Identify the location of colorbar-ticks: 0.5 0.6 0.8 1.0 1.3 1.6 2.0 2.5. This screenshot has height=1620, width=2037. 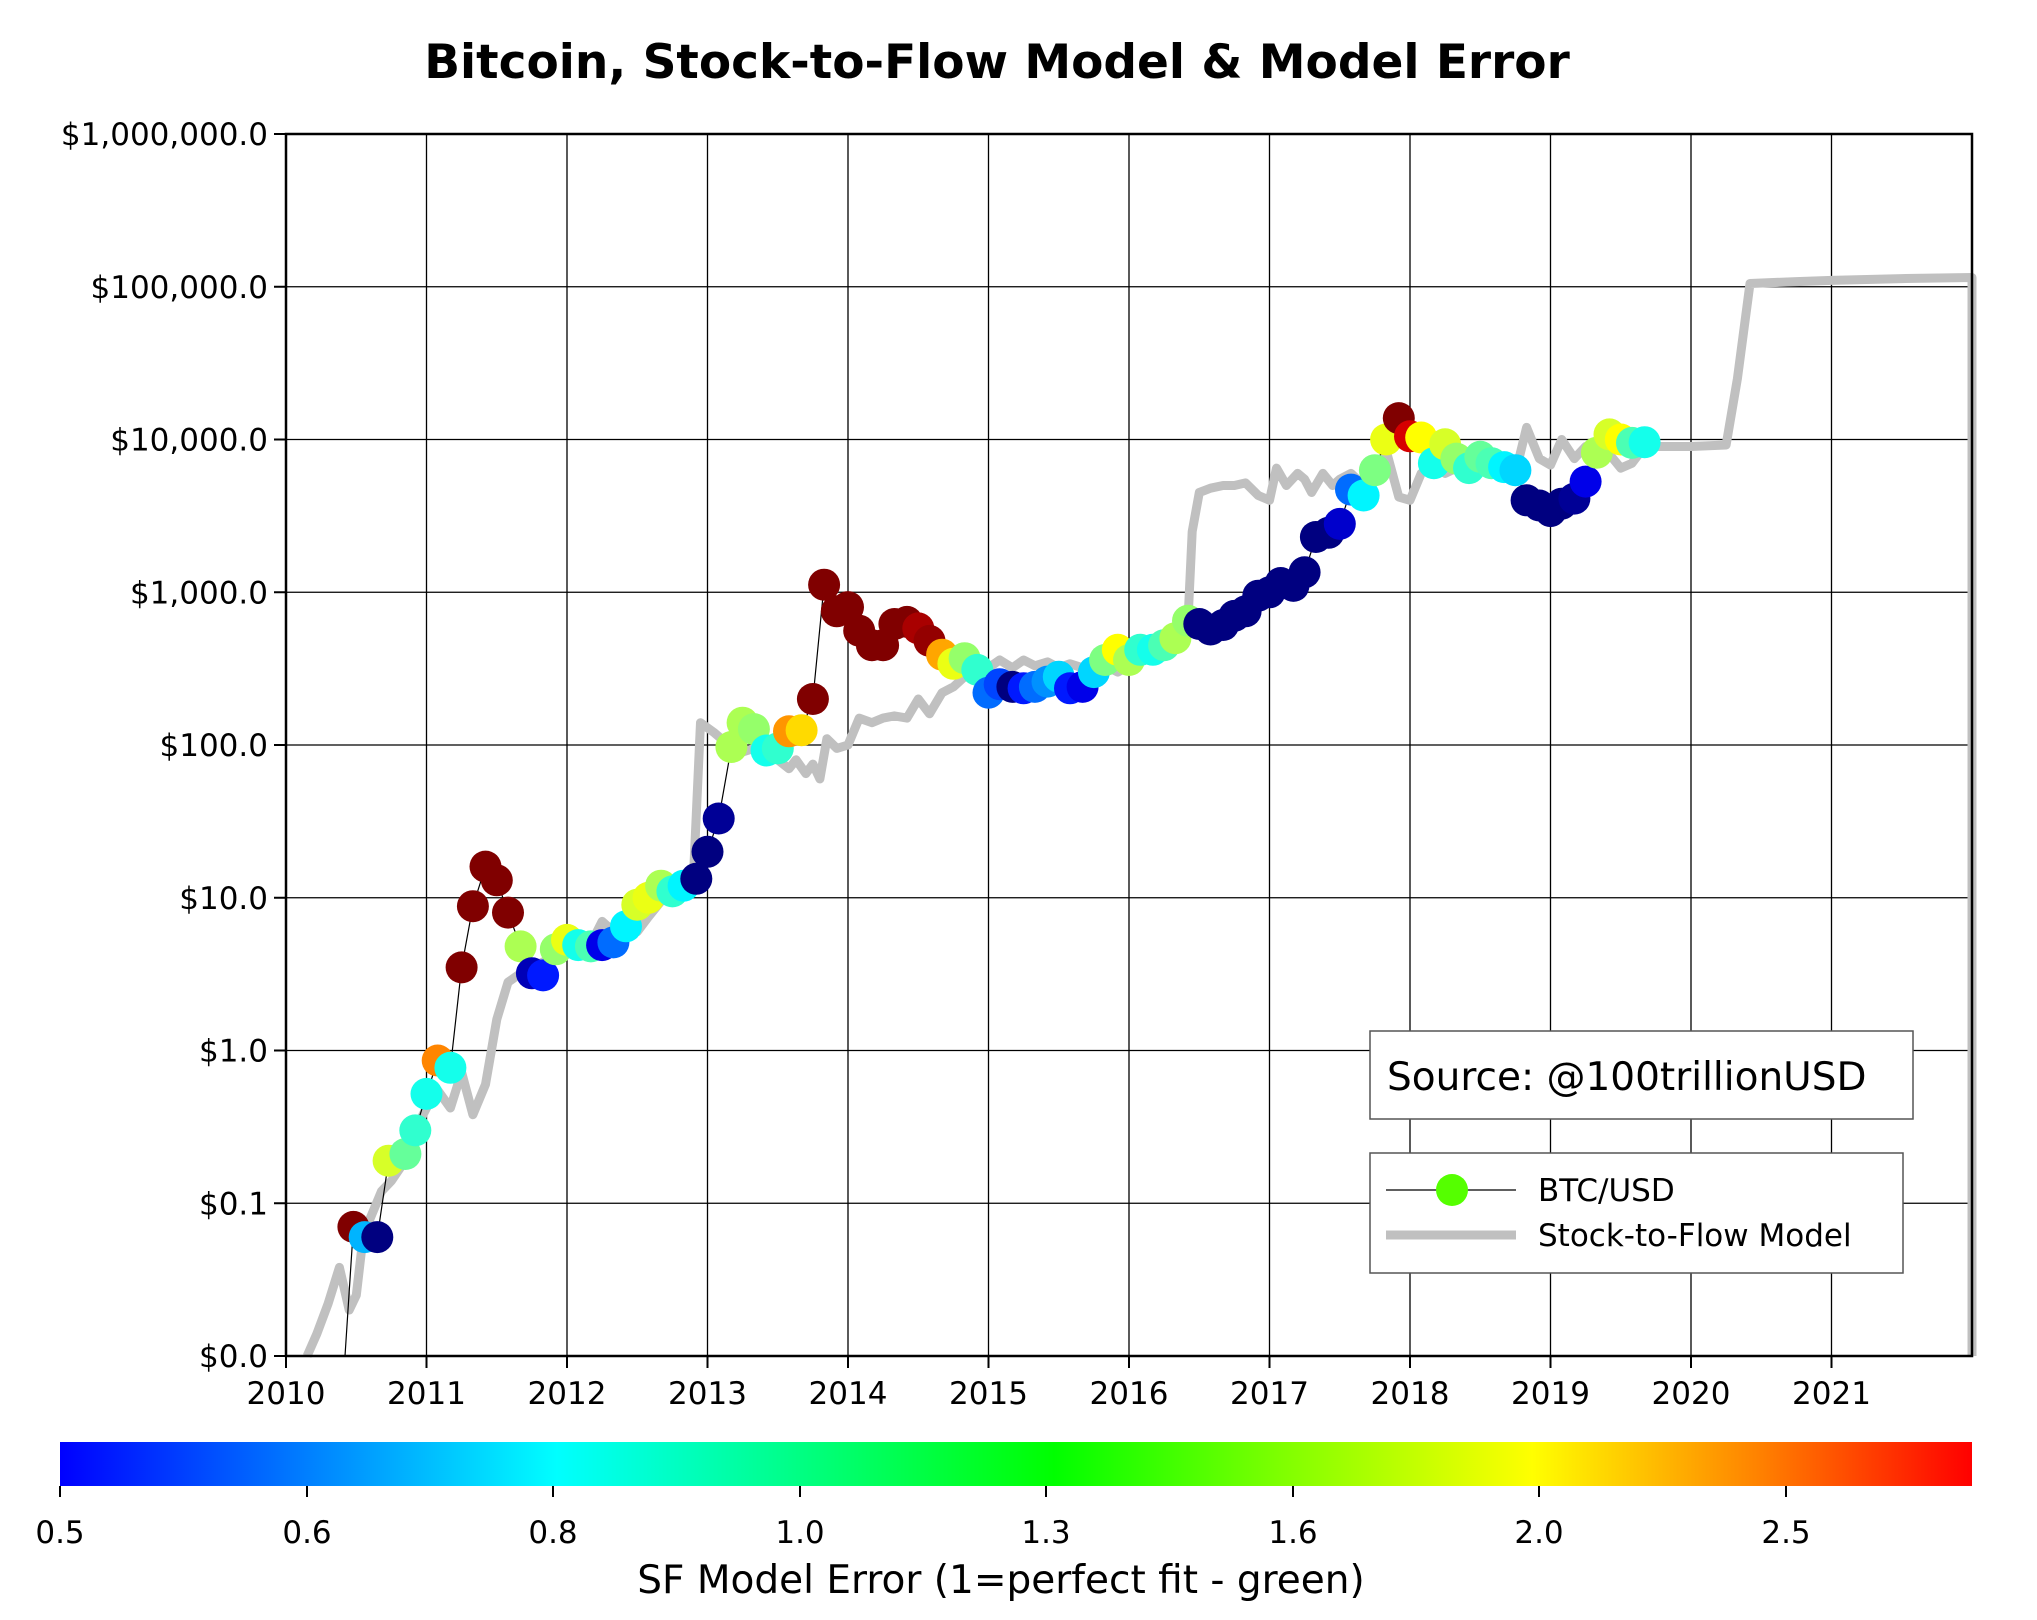
(923, 1518).